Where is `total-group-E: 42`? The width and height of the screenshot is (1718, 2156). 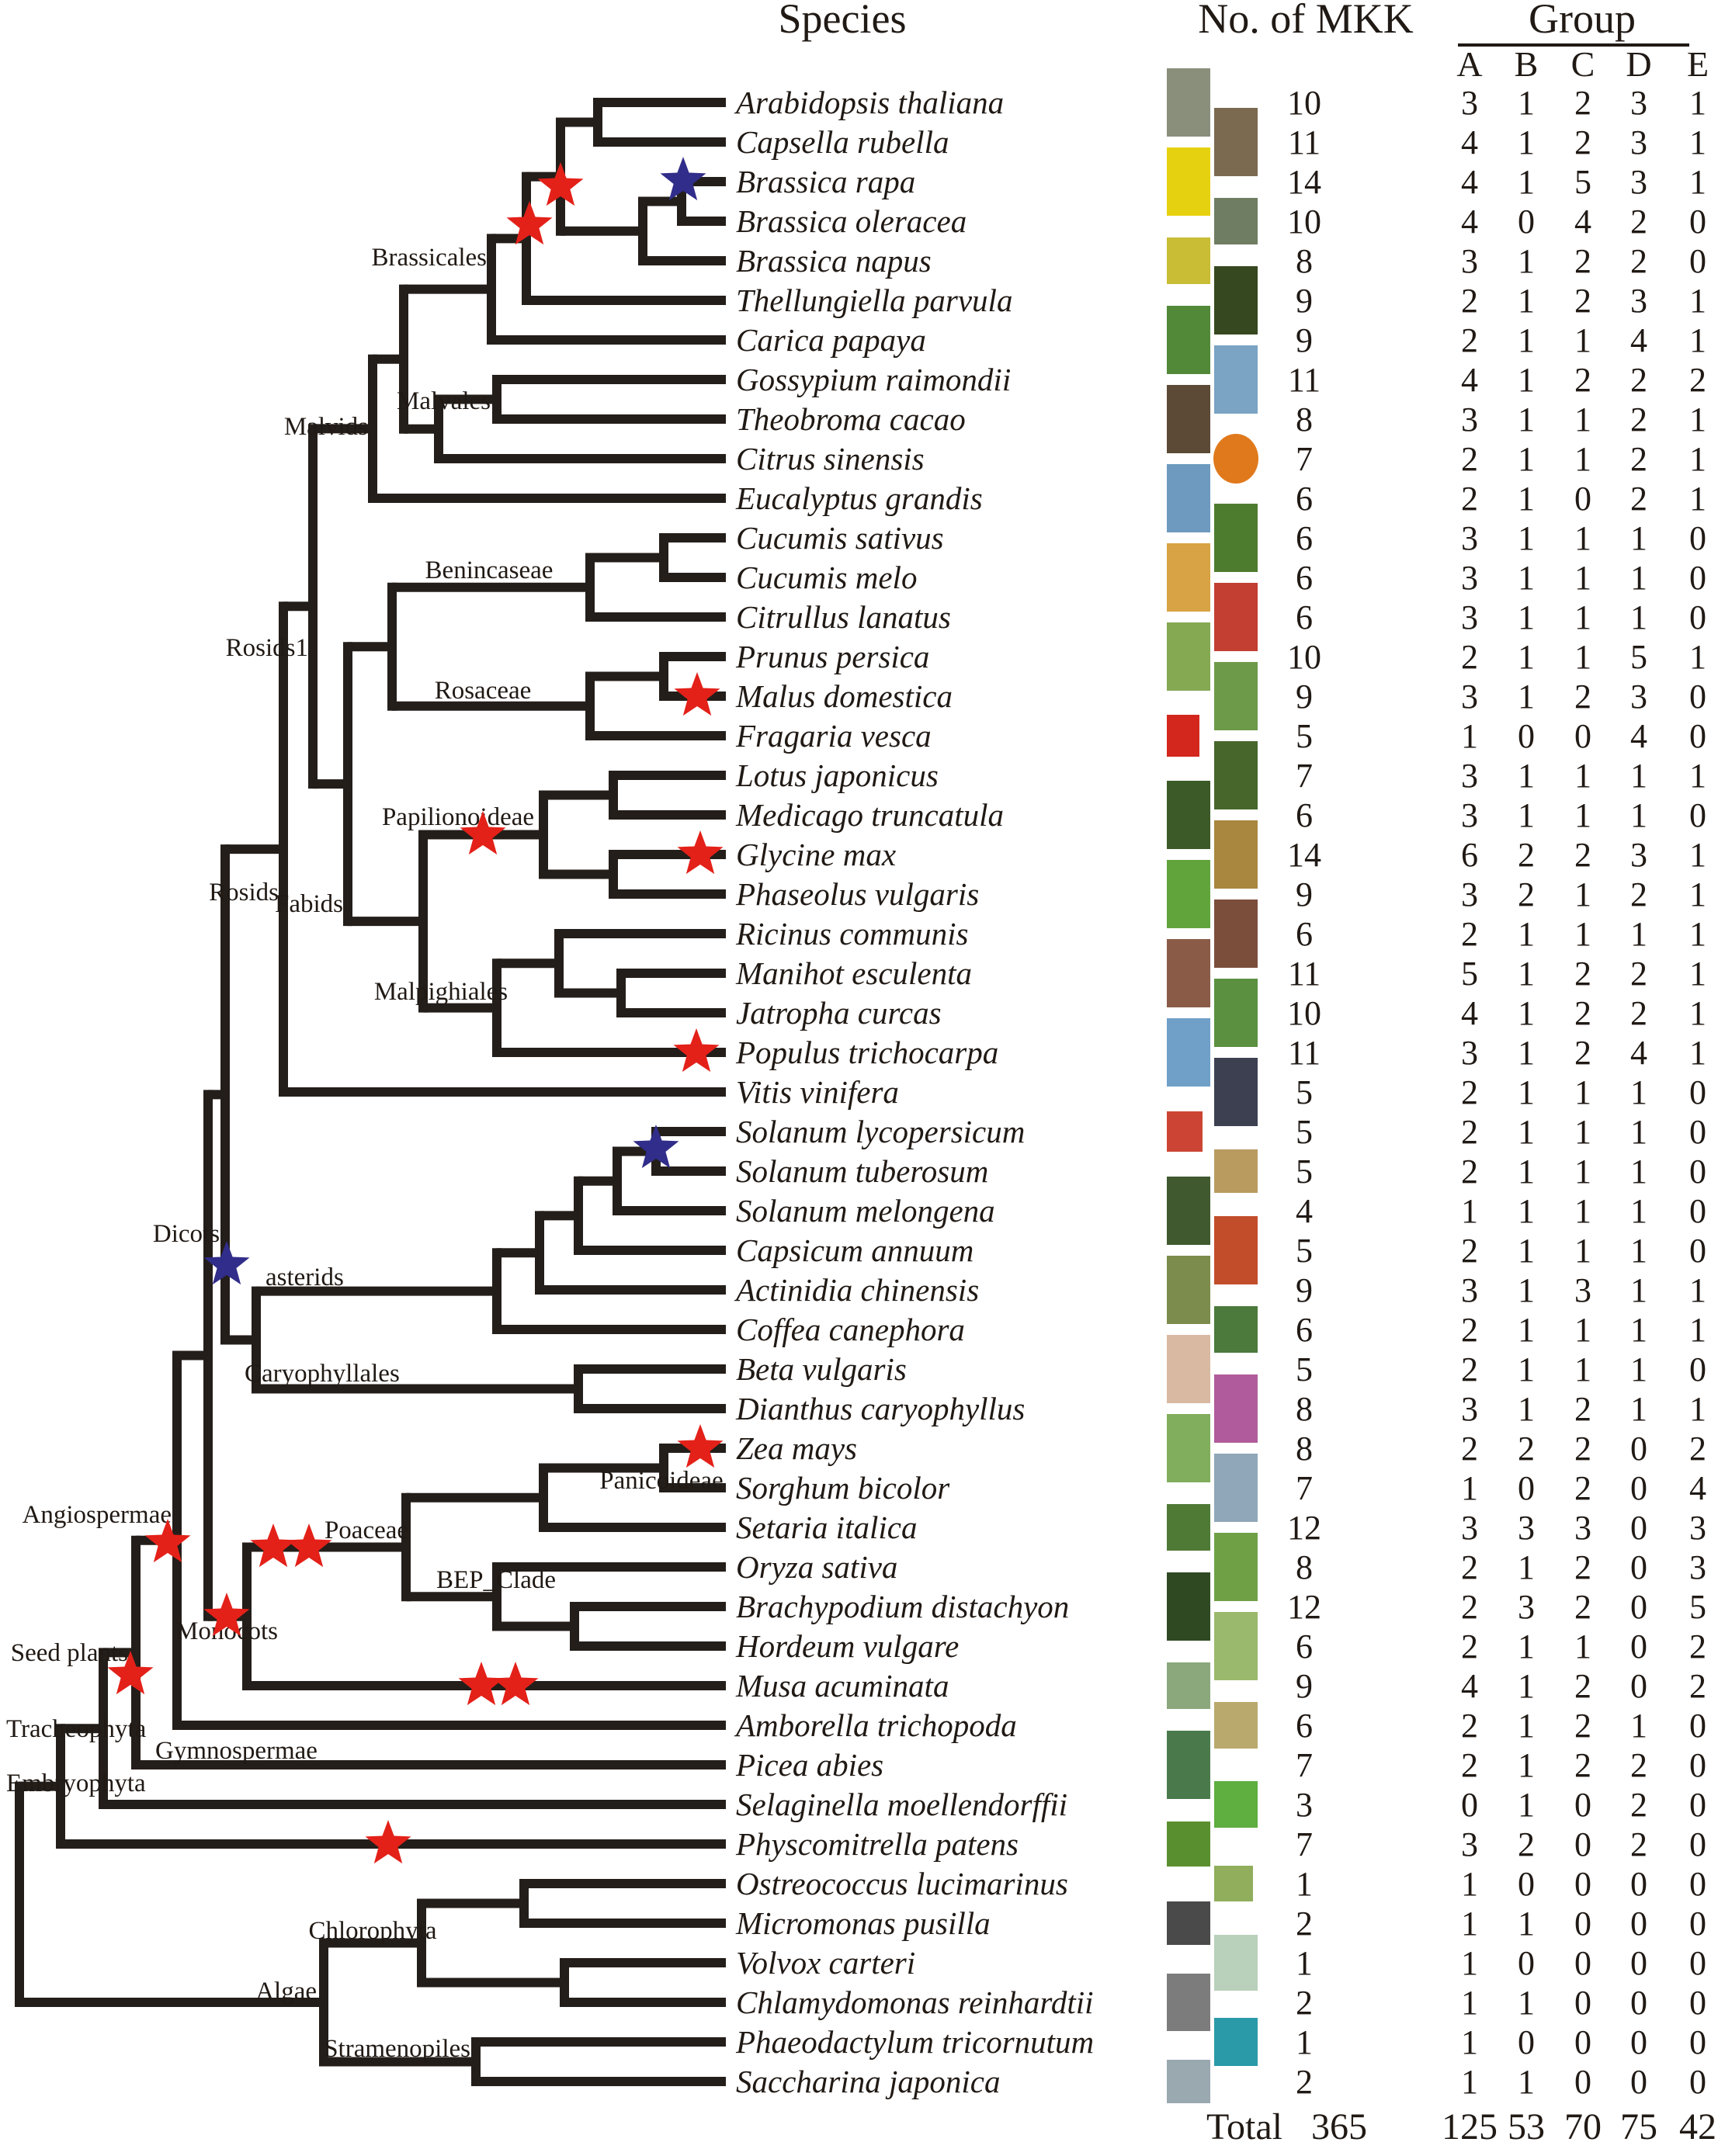 total-group-E: 42 is located at coordinates (1697, 2126).